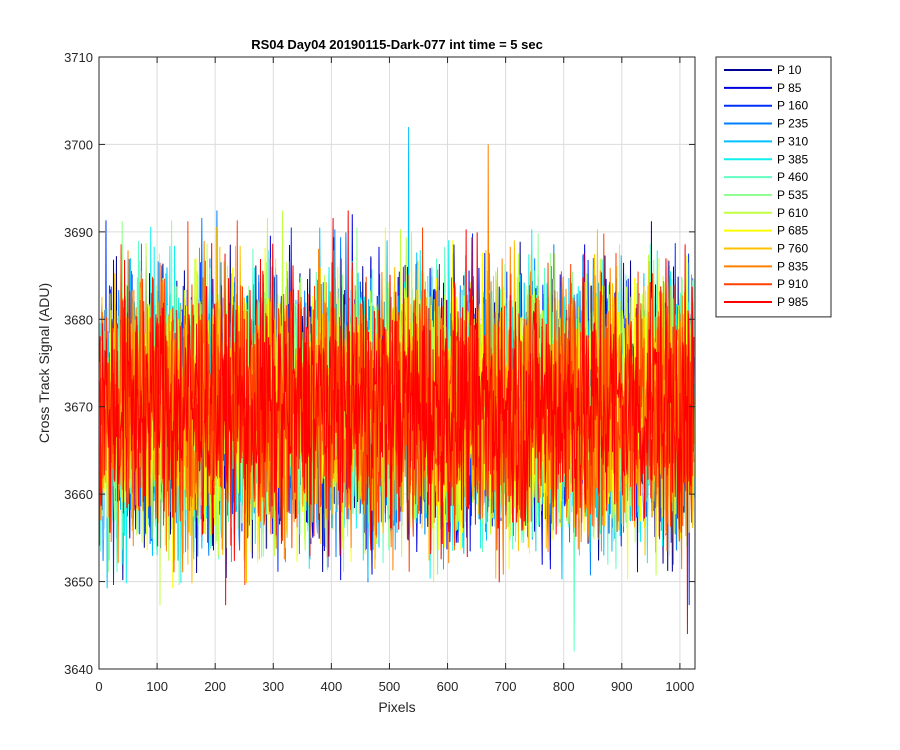 The width and height of the screenshot is (900, 750). What do you see at coordinates (792, 266) in the screenshot?
I see `legend-label: P 835` at bounding box center [792, 266].